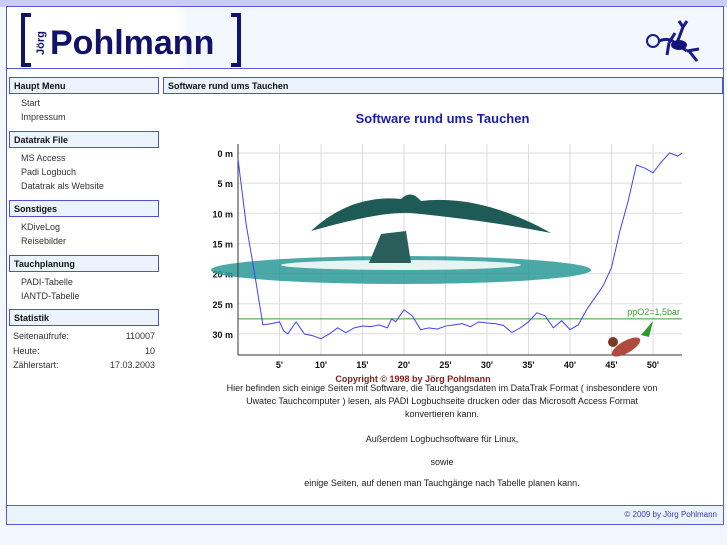 This screenshot has height=545, width=727. What do you see at coordinates (132, 365) in the screenshot?
I see `stat-value: 17.03.2003` at bounding box center [132, 365].